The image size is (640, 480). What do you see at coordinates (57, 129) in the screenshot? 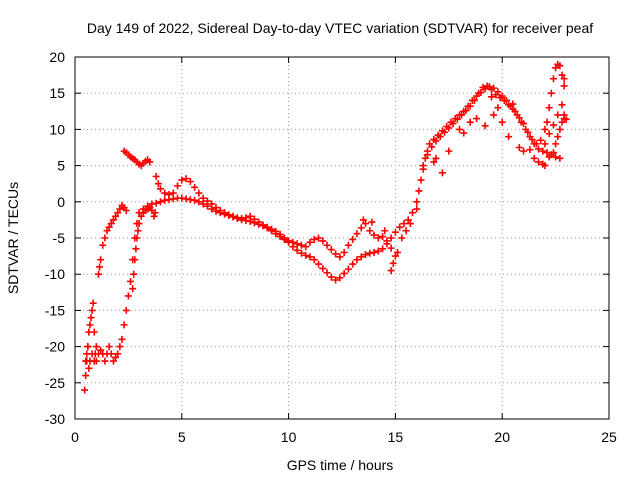
I see `y-tick-label: 10` at bounding box center [57, 129].